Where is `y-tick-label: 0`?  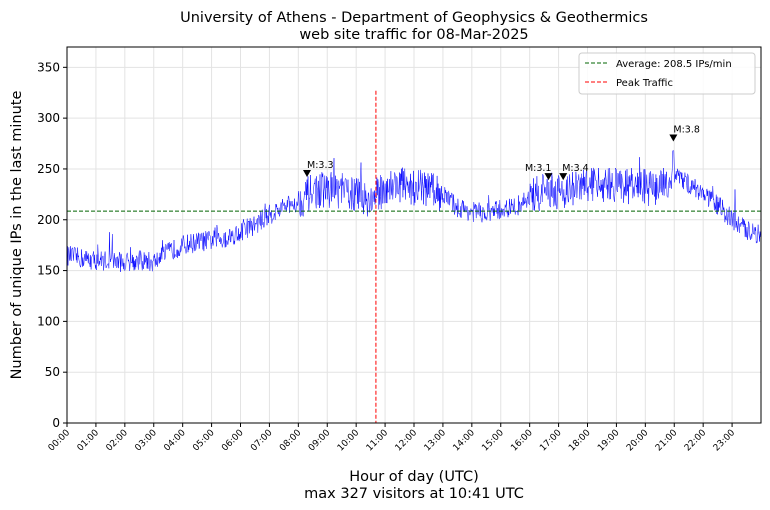 y-tick-label: 0 is located at coordinates (56, 423).